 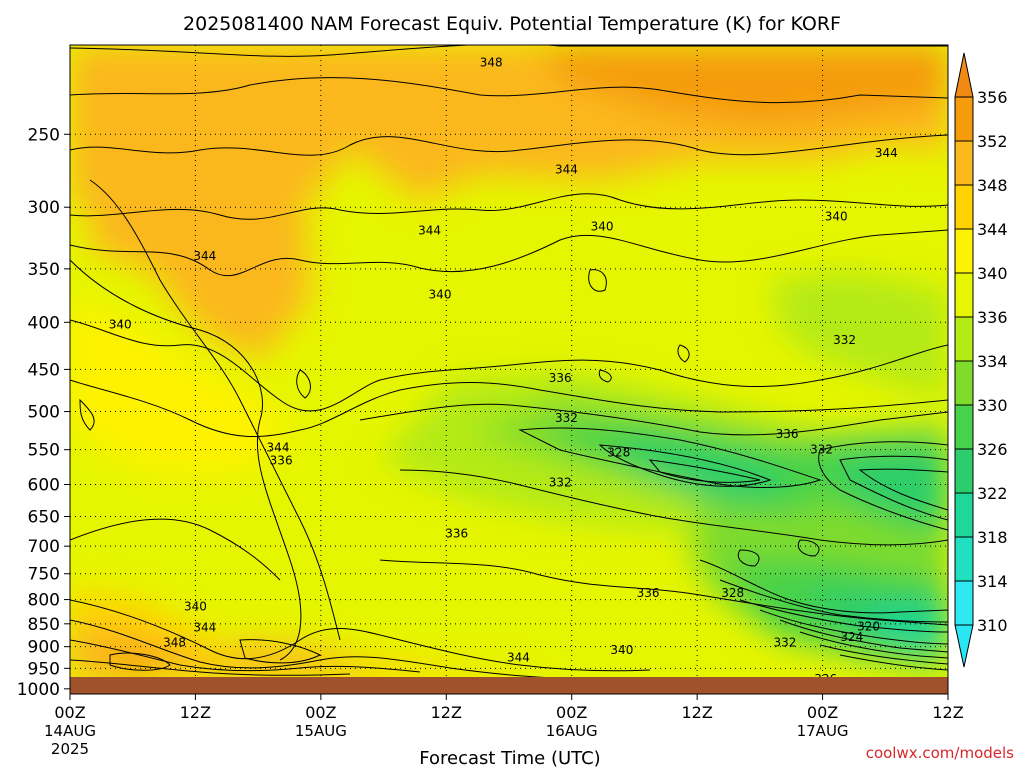 I want to click on colorbar-label: 330, so click(x=992, y=405).